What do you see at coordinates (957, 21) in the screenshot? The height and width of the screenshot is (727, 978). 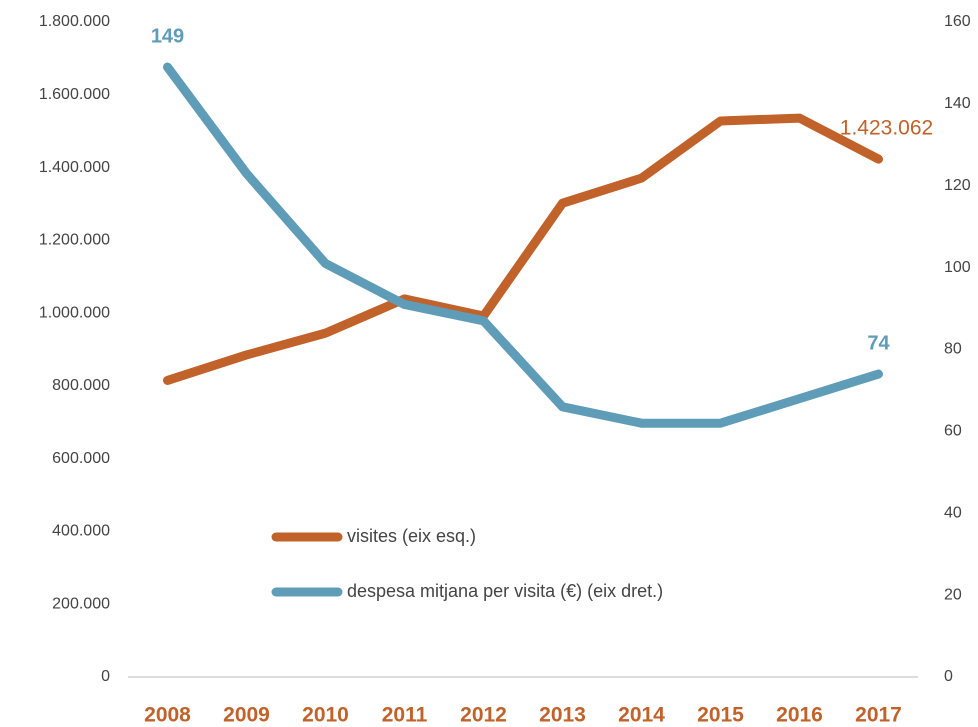 I see `y2-tick-label: 160` at bounding box center [957, 21].